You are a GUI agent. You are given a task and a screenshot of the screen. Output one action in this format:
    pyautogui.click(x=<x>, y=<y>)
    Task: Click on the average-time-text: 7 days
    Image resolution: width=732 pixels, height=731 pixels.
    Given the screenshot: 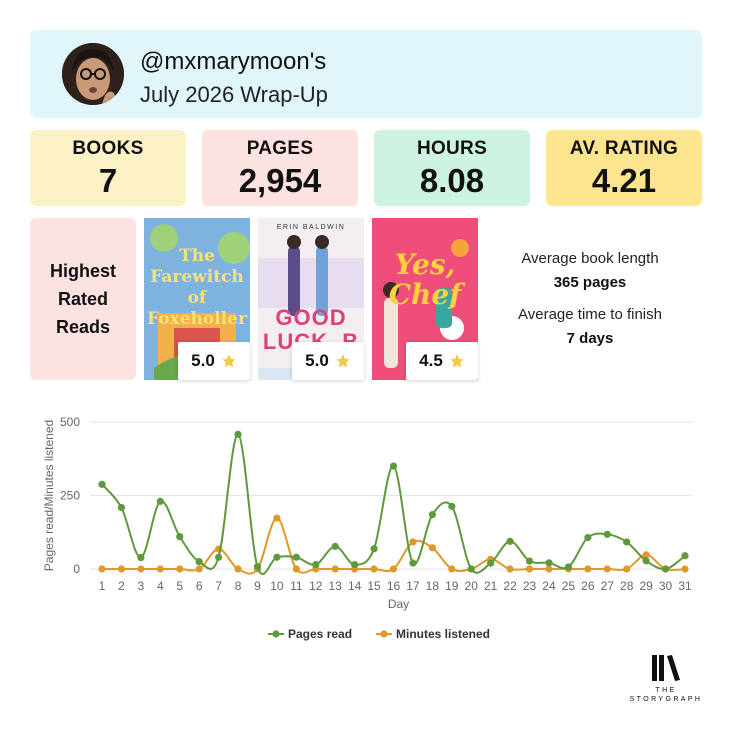 What is the action you would take?
    pyautogui.click(x=590, y=338)
    